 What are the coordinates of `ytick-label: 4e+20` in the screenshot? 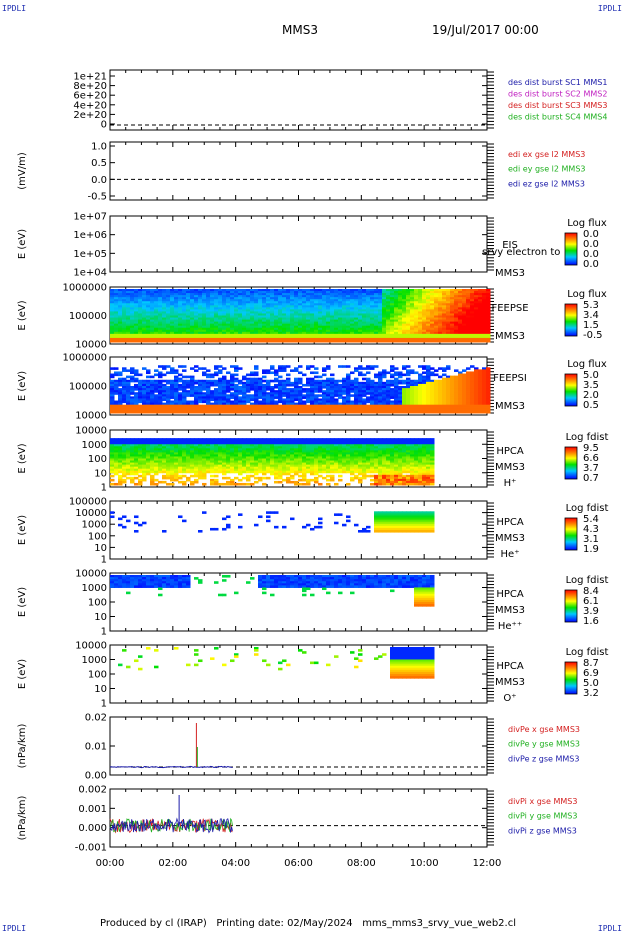 It's located at (90, 105).